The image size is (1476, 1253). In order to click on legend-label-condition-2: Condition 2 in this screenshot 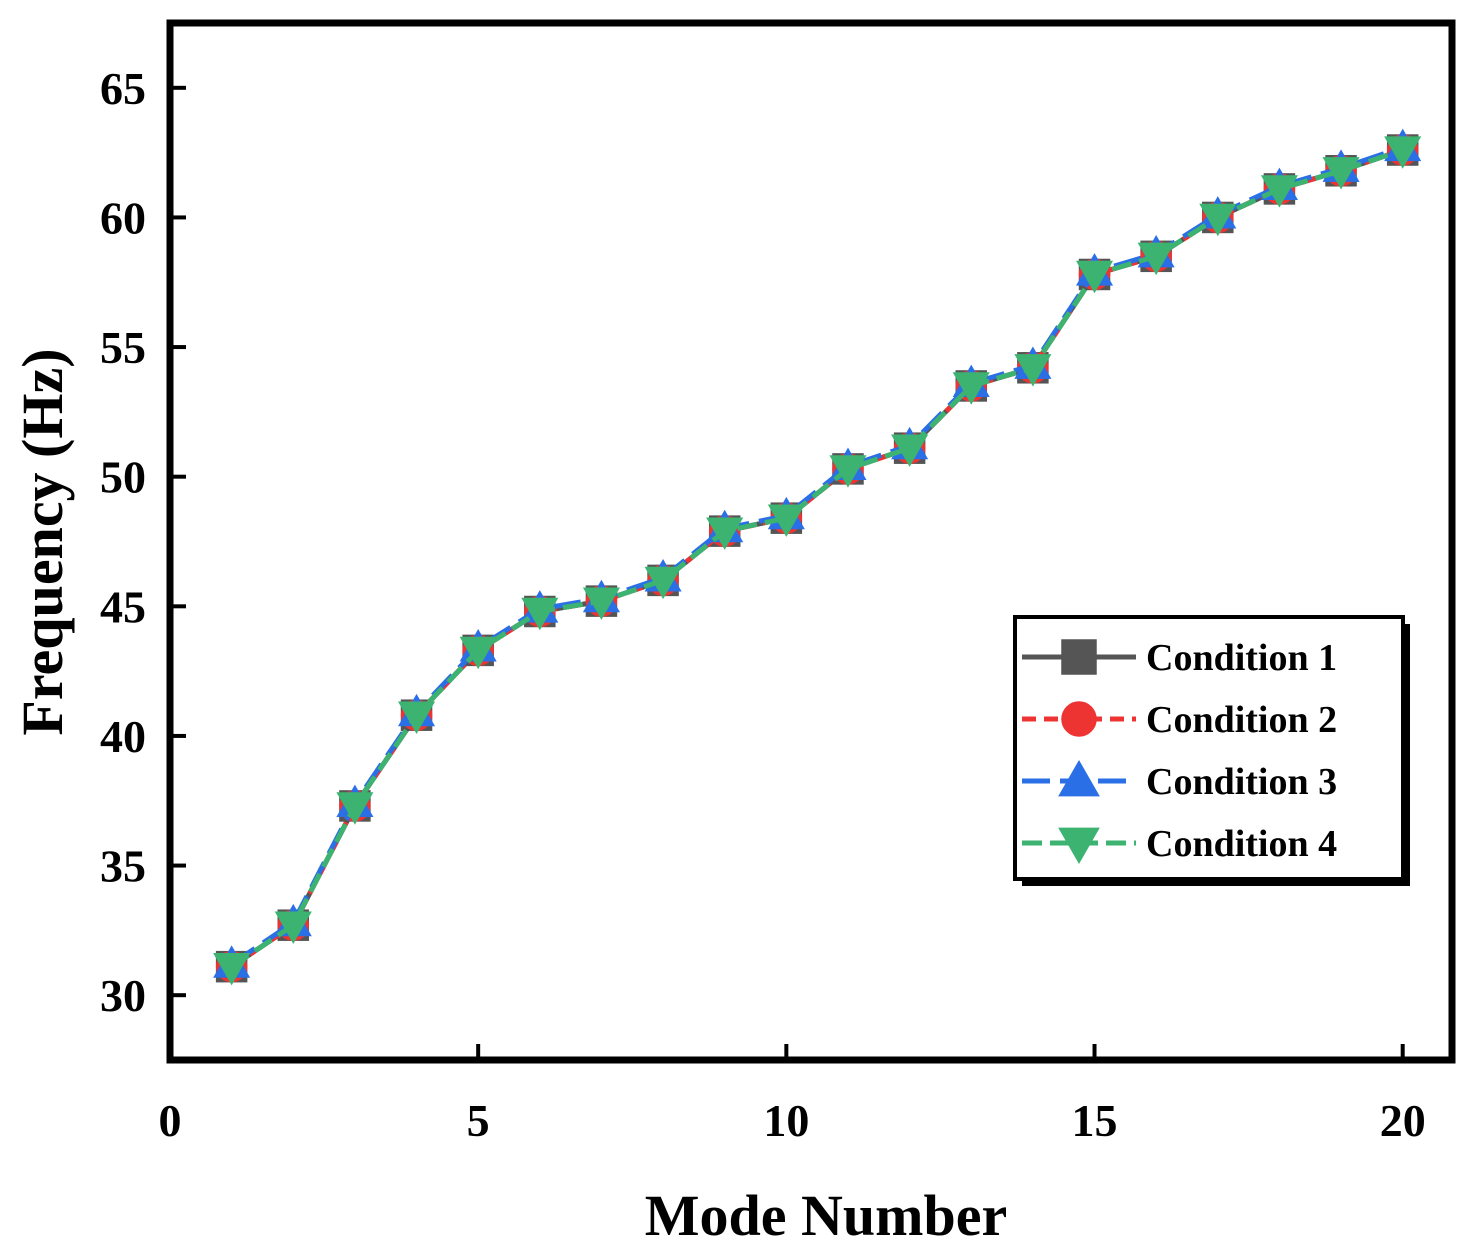, I will do `click(1241, 720)`.